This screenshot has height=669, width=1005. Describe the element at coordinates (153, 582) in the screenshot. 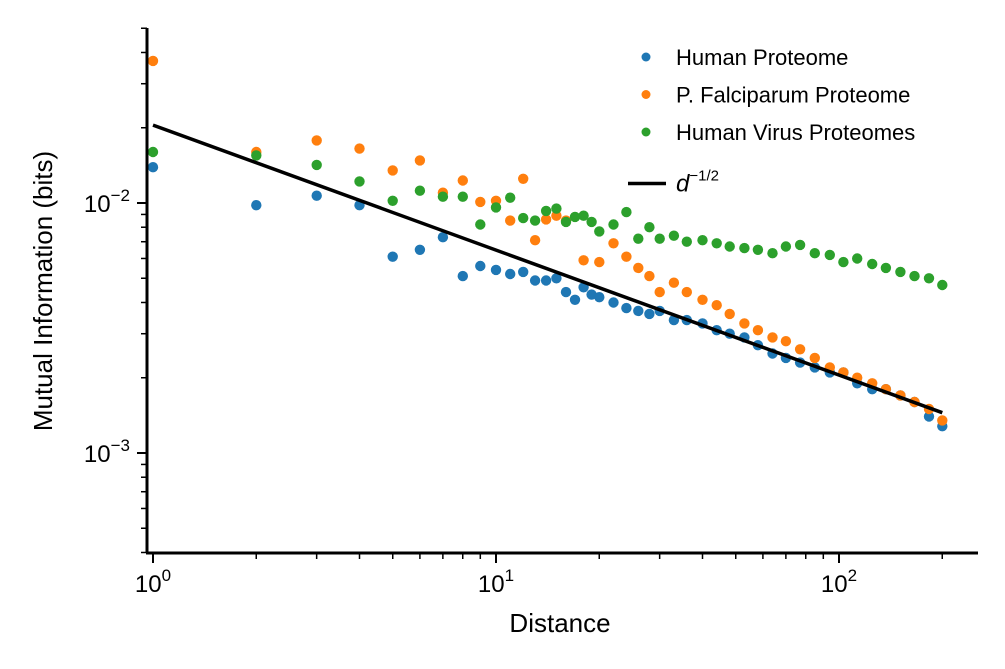

I see `x-tick-label: 10⁰` at that location.